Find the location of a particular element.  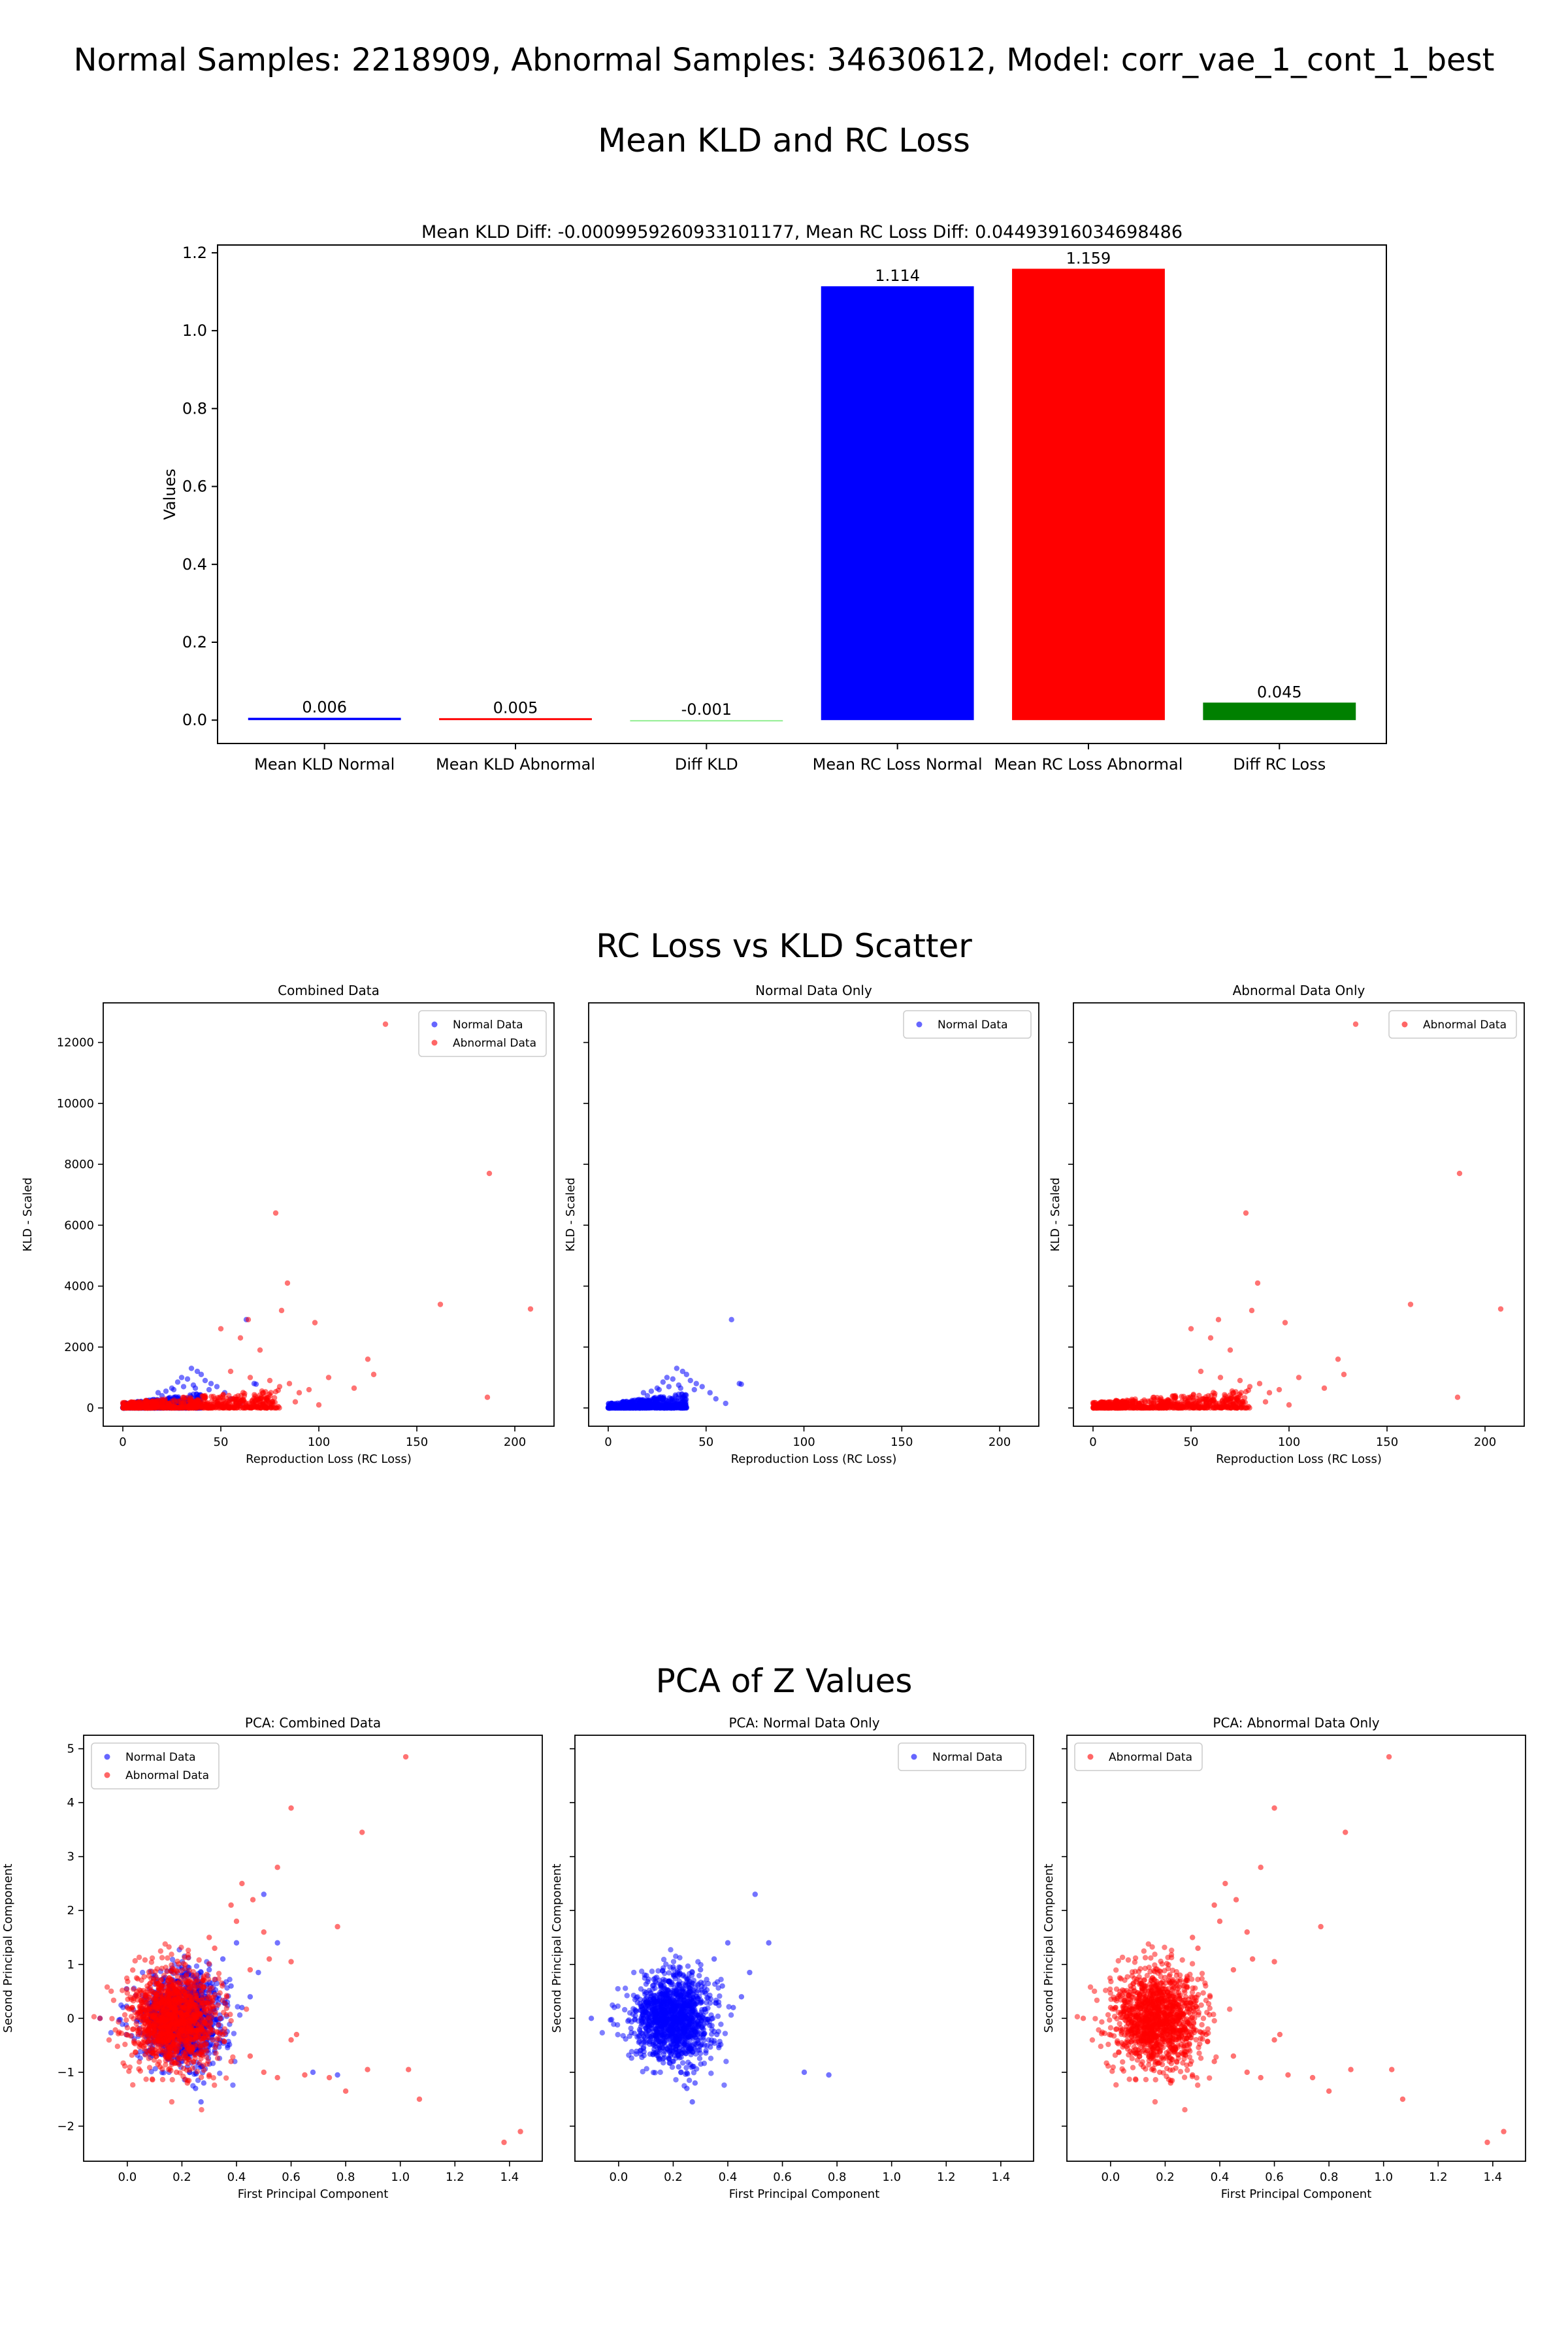

panel-frame is located at coordinates (813, 1214).